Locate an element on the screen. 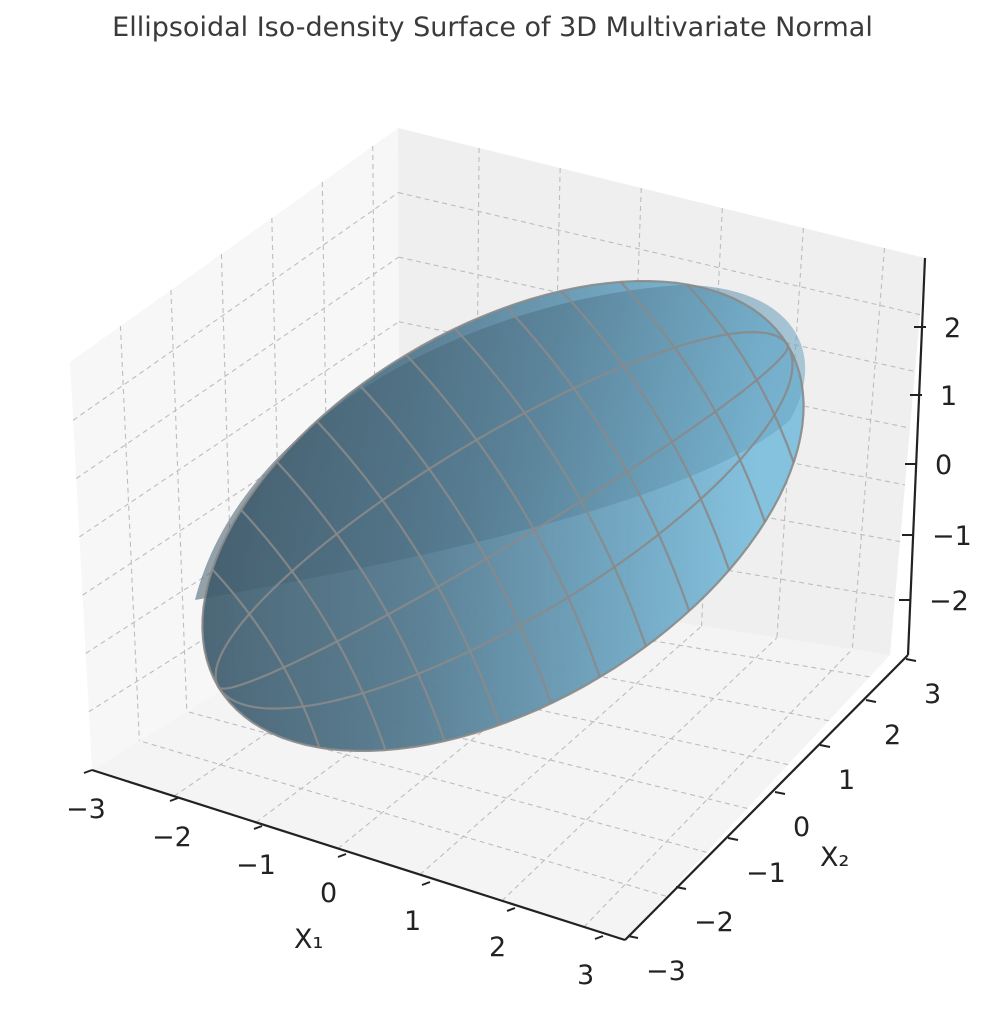 This screenshot has height=1024, width=995. y-tick-label: 0 is located at coordinates (801, 827).